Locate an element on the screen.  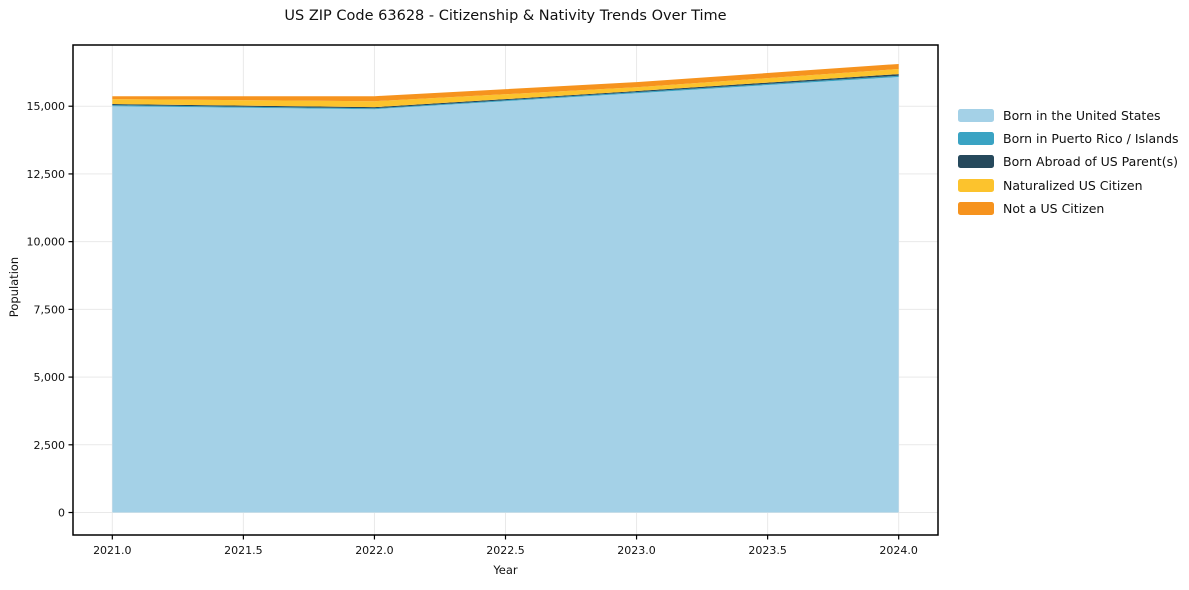
x-tick-label: 2024.0 is located at coordinates (898, 550).